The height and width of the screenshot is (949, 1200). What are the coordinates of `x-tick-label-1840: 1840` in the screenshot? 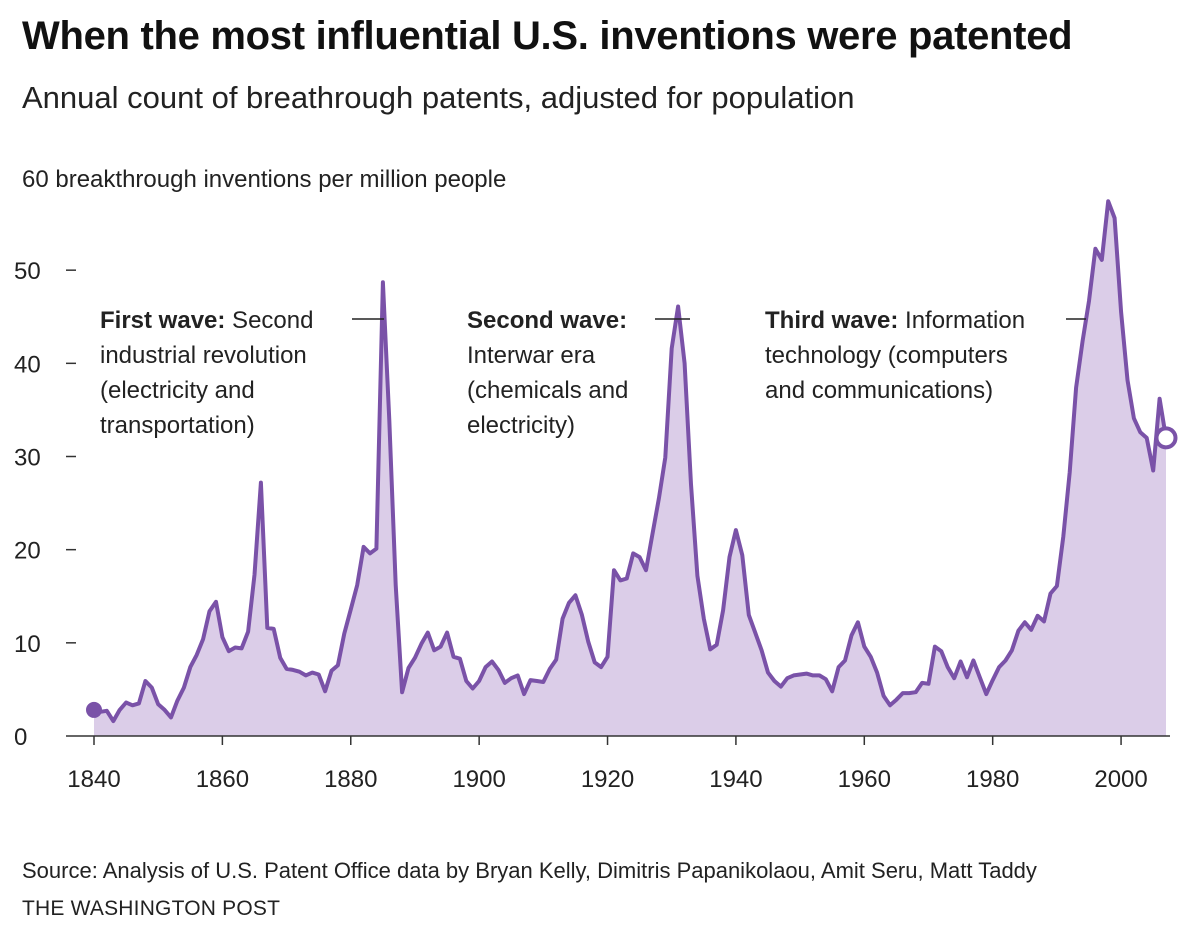 It's located at (93, 779).